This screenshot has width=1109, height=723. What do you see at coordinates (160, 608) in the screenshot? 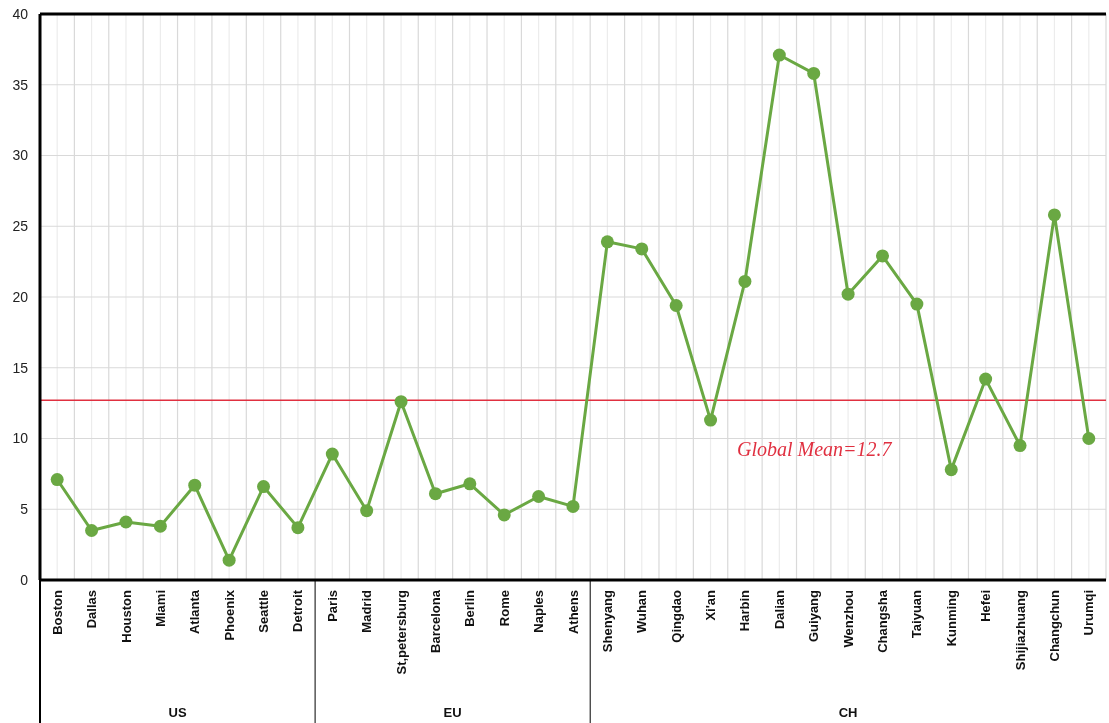
I see `x-tick-label: Miami` at bounding box center [160, 608].